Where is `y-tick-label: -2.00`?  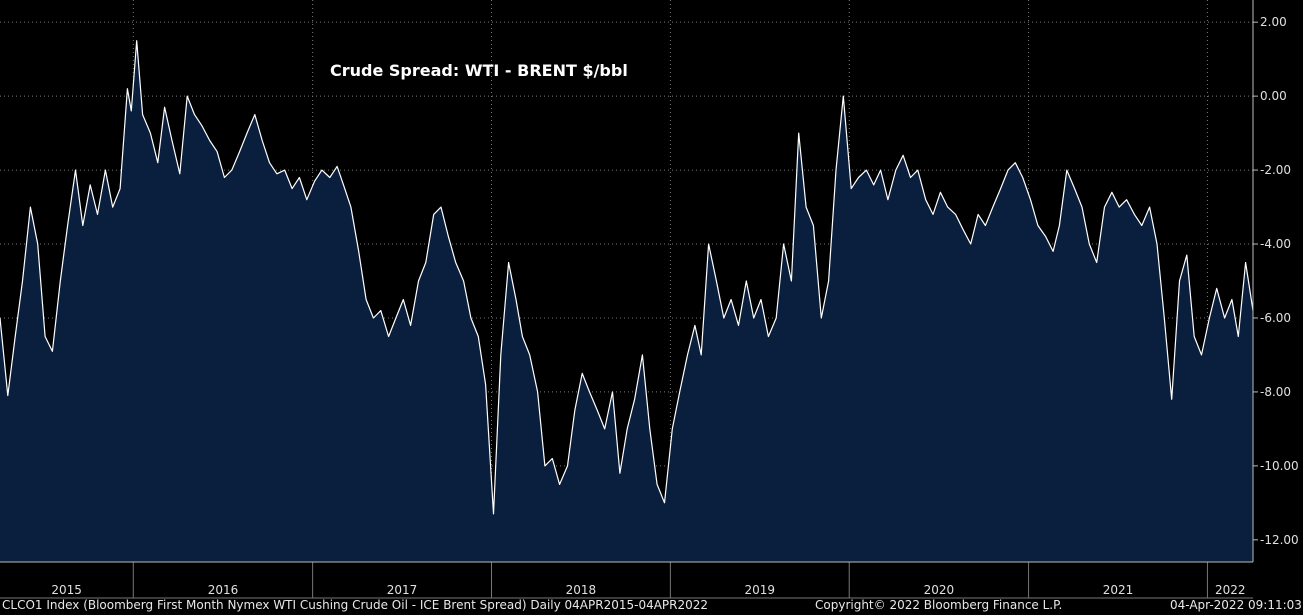
y-tick-label: -2.00 is located at coordinates (1275, 170).